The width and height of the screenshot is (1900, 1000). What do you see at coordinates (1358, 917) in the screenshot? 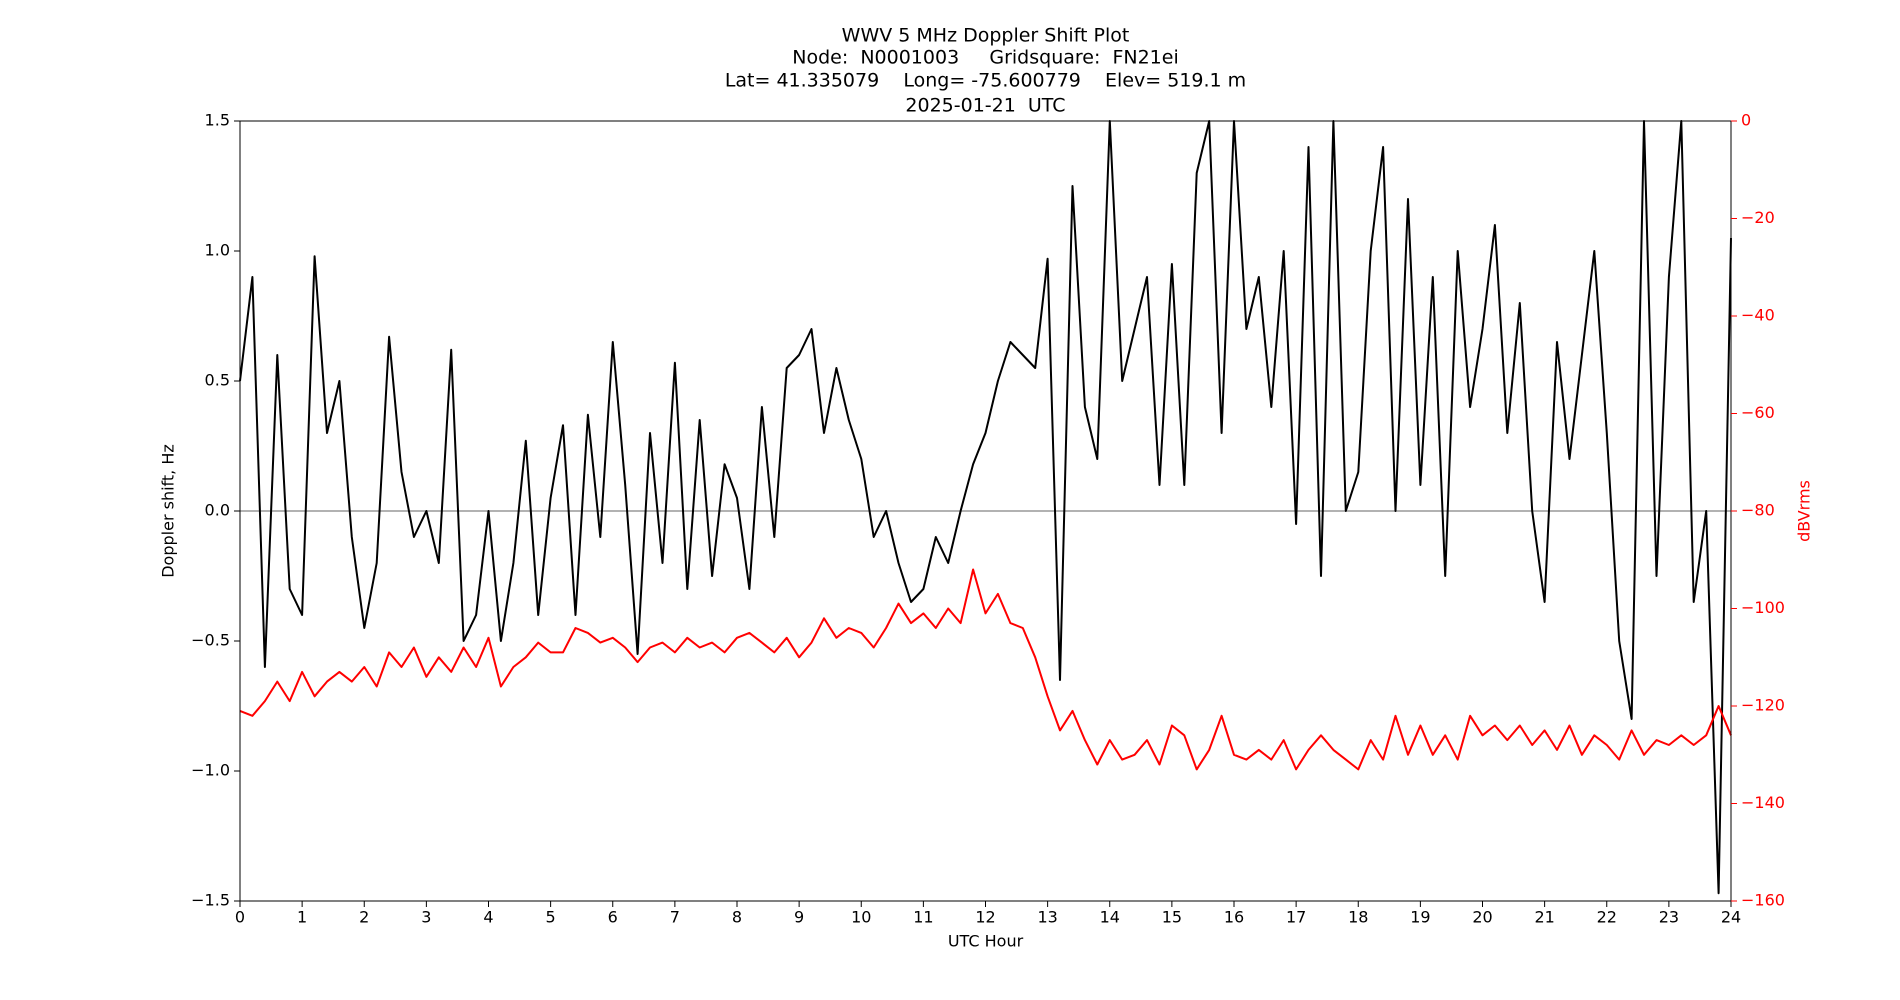
I see `x-tick-label: 18` at bounding box center [1358, 917].